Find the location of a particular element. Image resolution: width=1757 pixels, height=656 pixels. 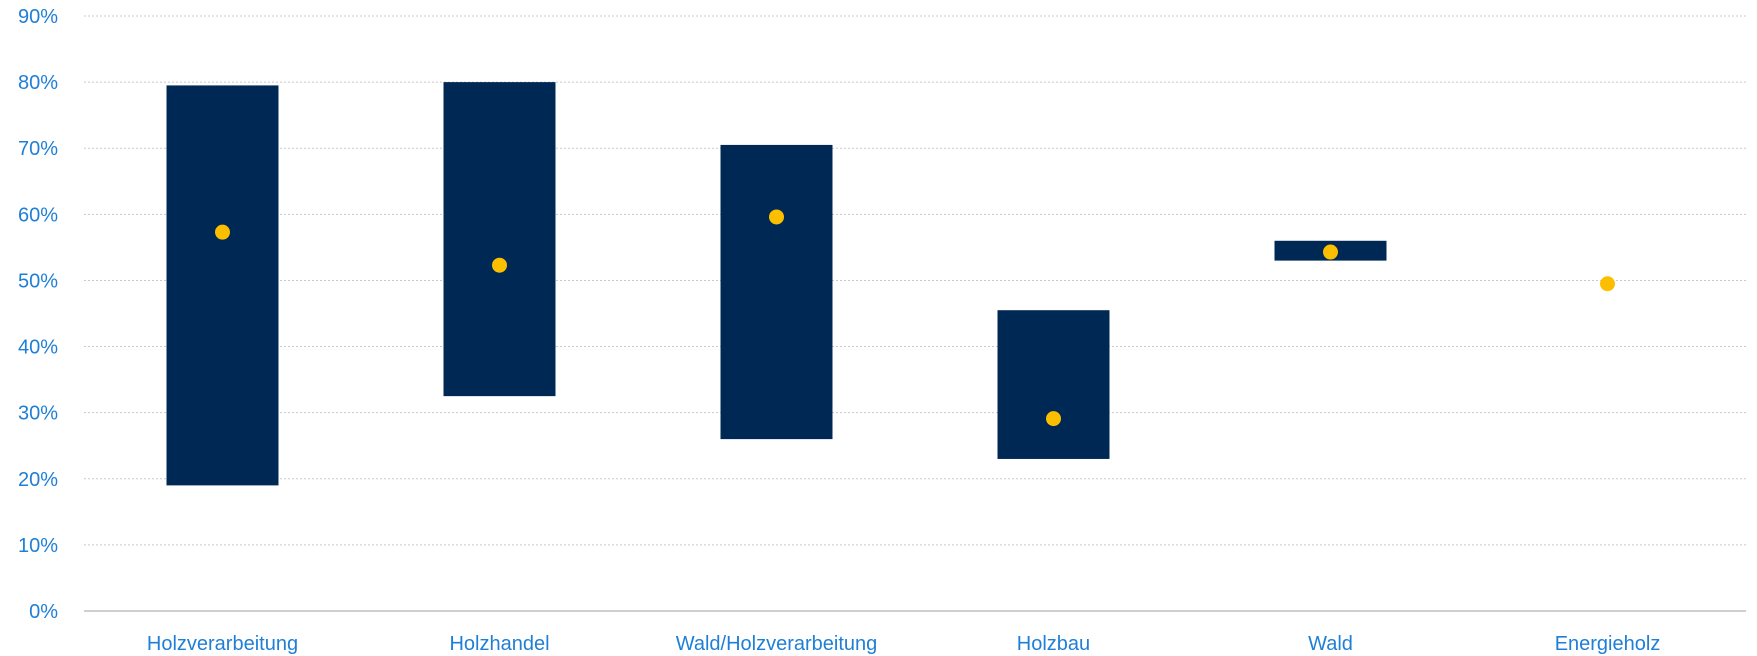

y-tick-label: 30% is located at coordinates (38, 414).